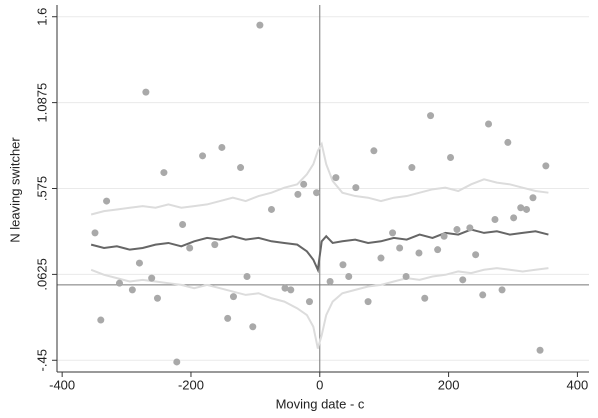  What do you see at coordinates (14, 190) in the screenshot?
I see `y-axis-label: N leaving switcher` at bounding box center [14, 190].